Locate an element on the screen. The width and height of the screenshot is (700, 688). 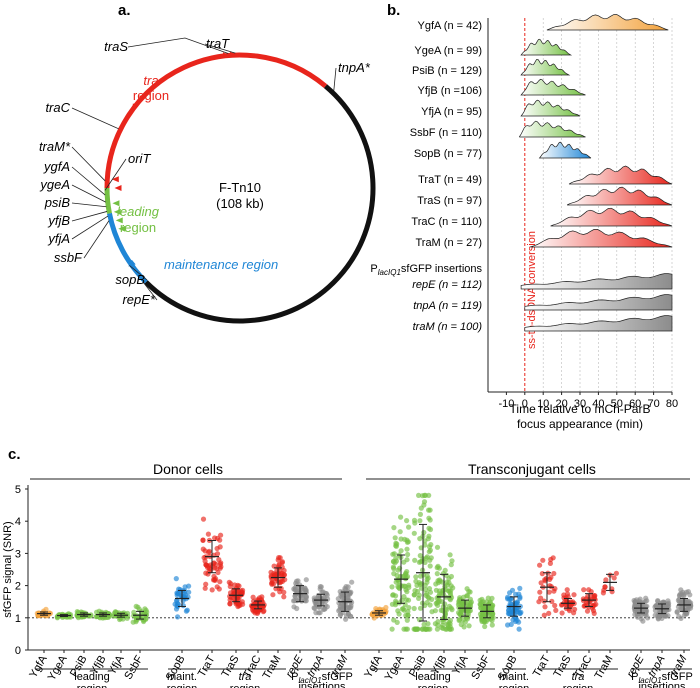
trans-group-TraM: TraM is located at coordinates (606, 625).